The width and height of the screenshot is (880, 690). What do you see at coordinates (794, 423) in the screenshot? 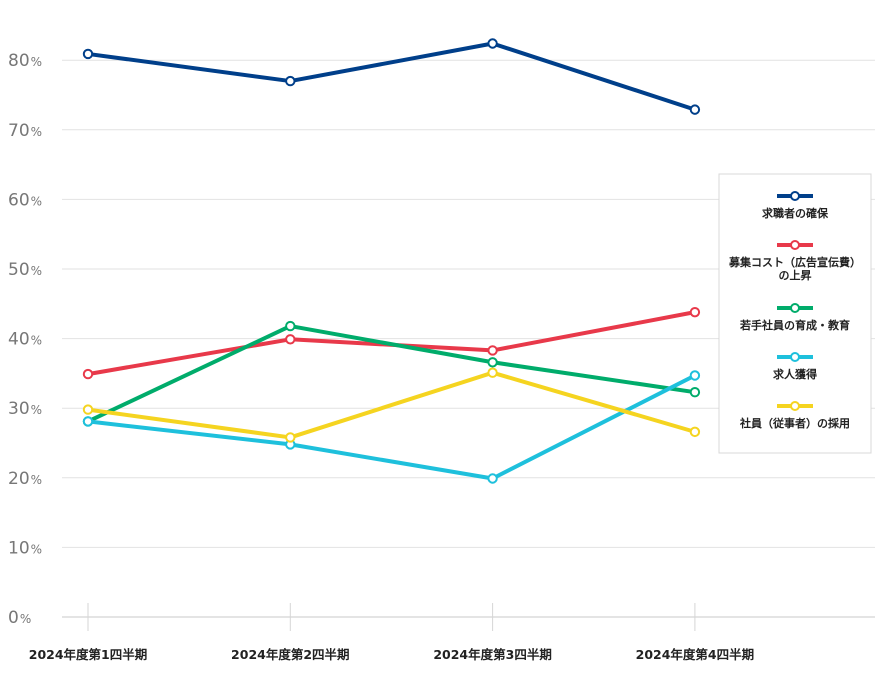
I see `legend-label: 社員（従事者）の採用` at bounding box center [794, 423].